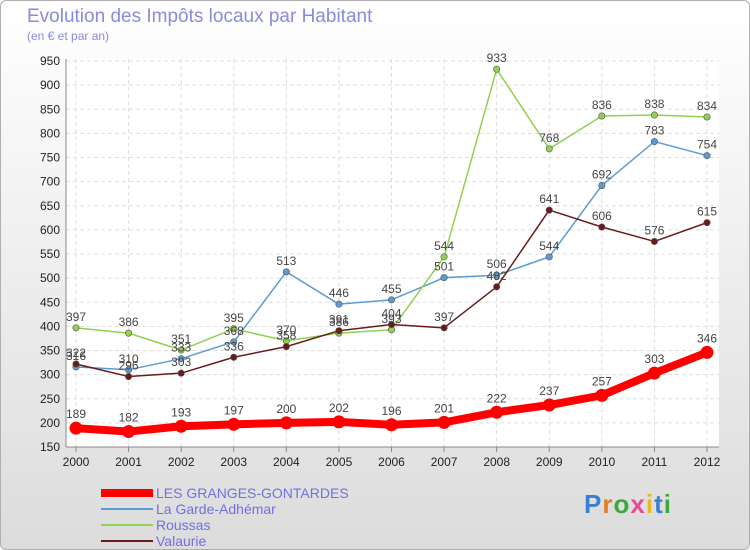  Describe the element at coordinates (339, 408) in the screenshot. I see `data-label: 202` at that location.